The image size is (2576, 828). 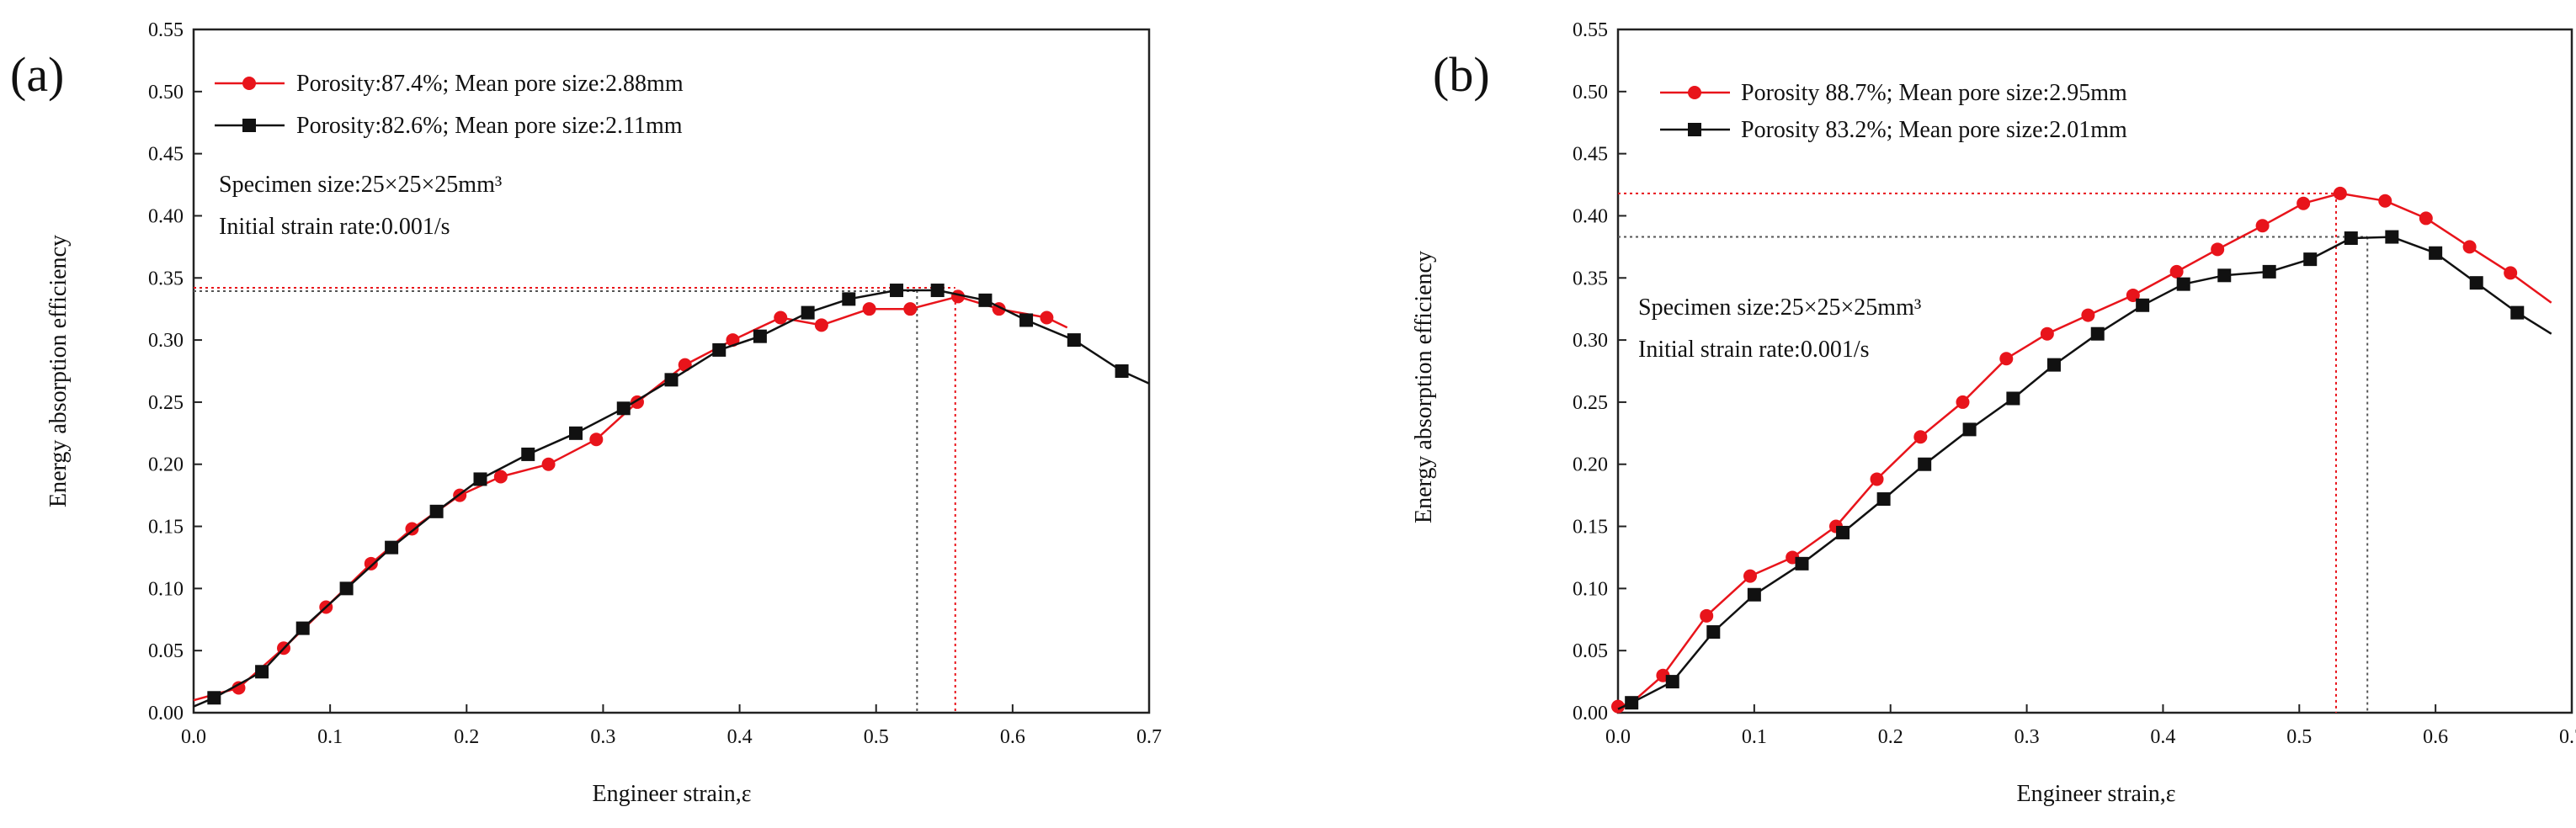 I want to click on y-tick-label-a-1: 0.05, so click(x=166, y=651).